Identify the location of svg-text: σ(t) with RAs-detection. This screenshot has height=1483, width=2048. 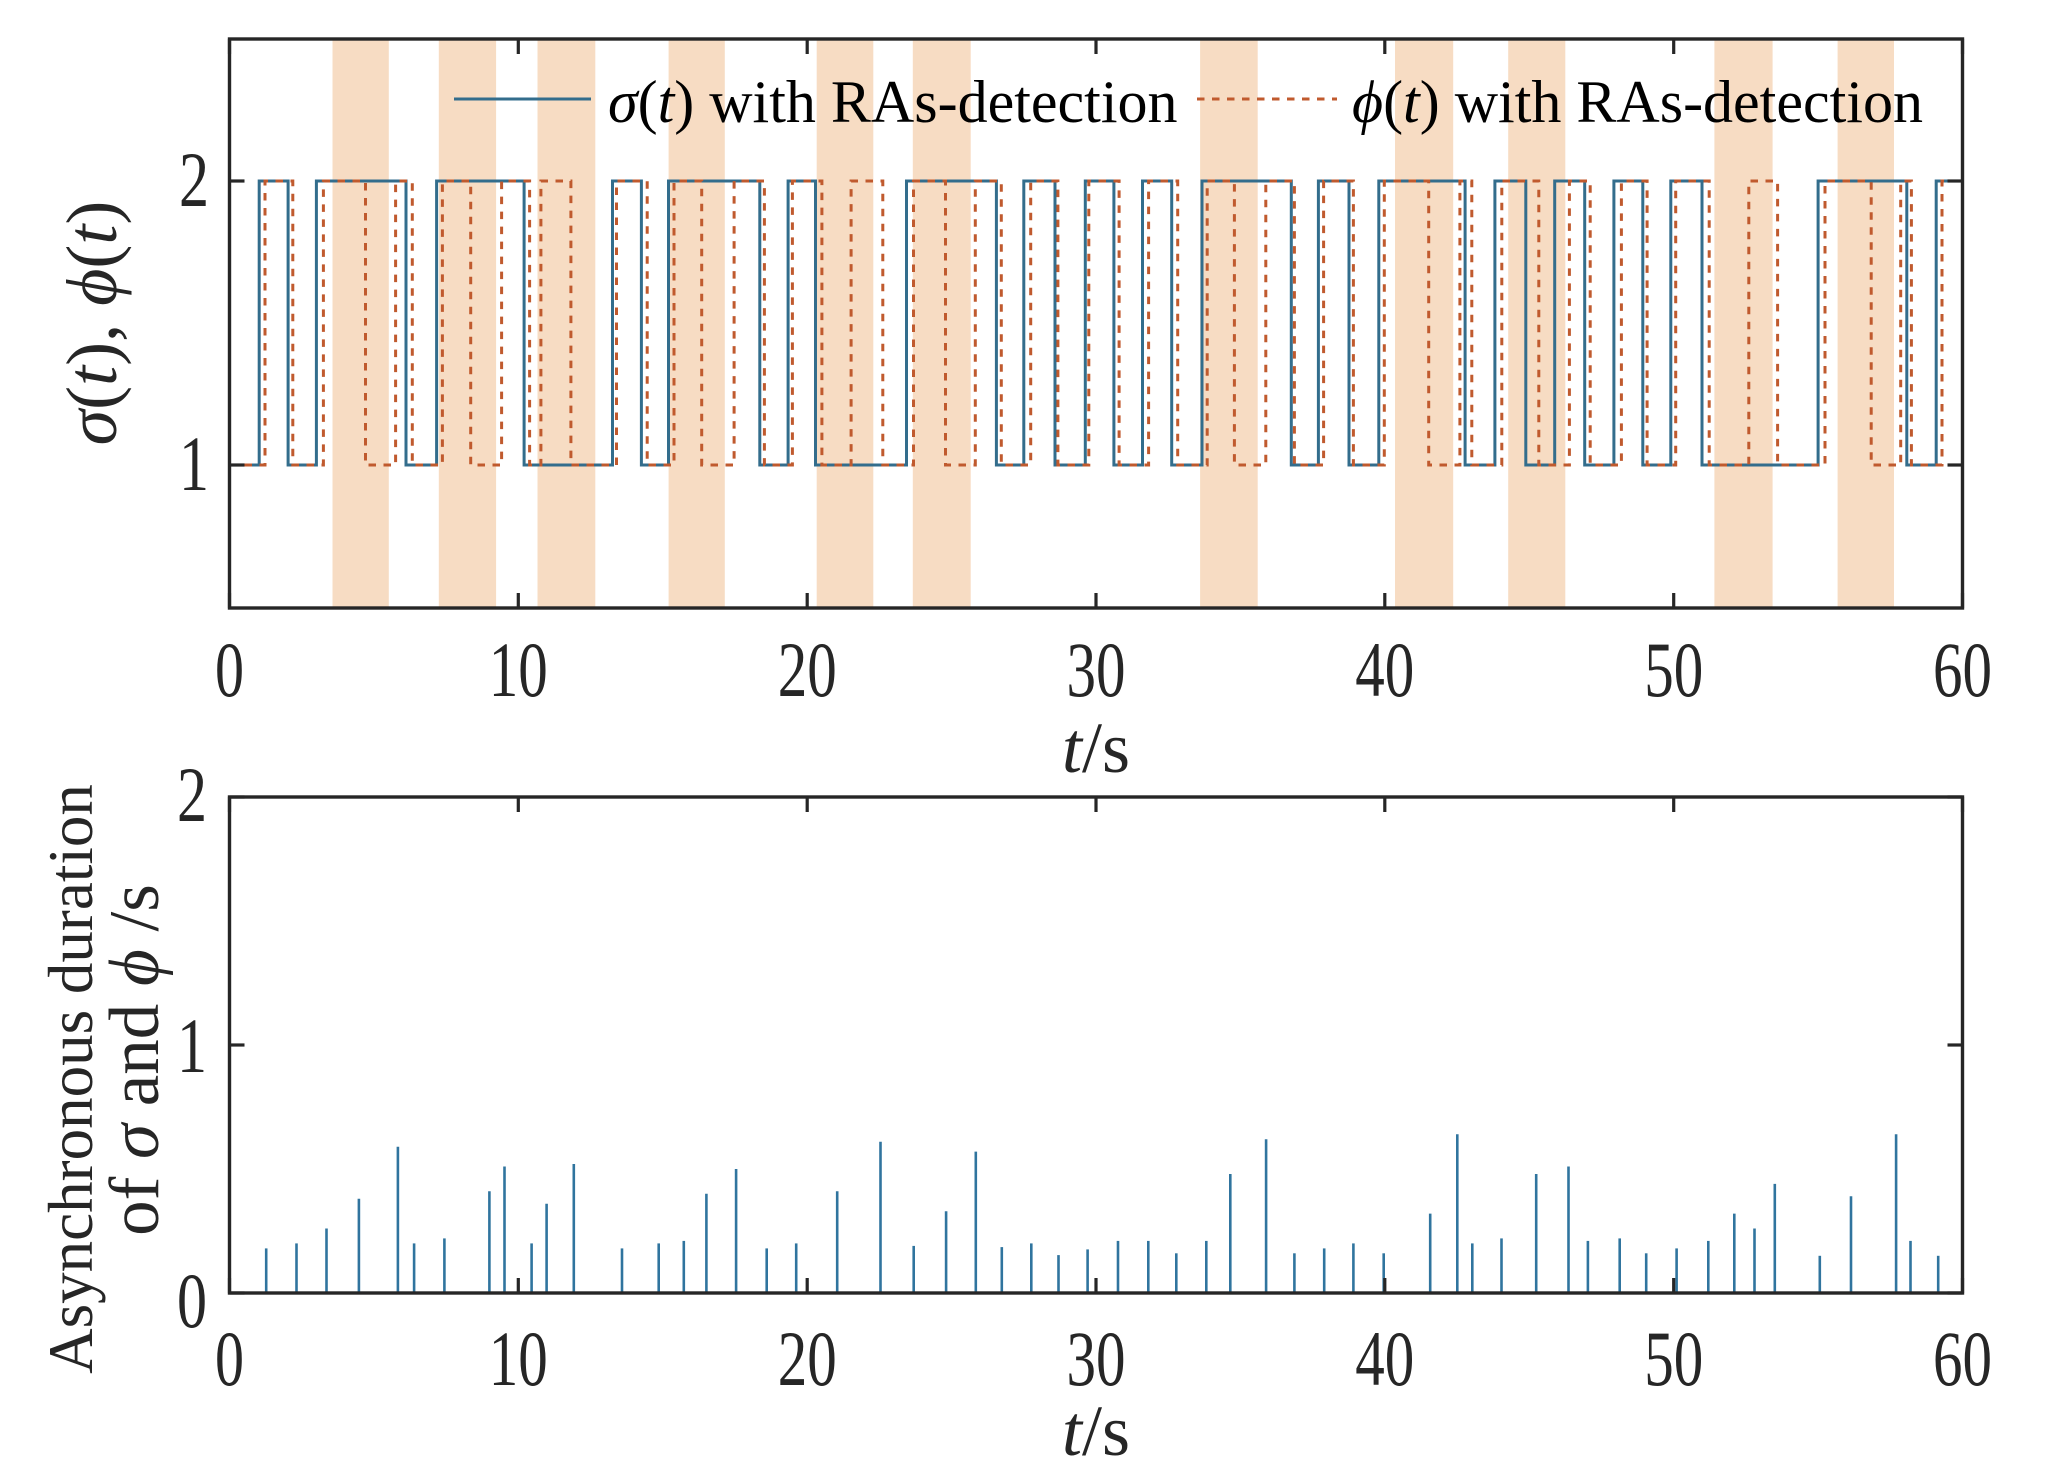
(892, 102).